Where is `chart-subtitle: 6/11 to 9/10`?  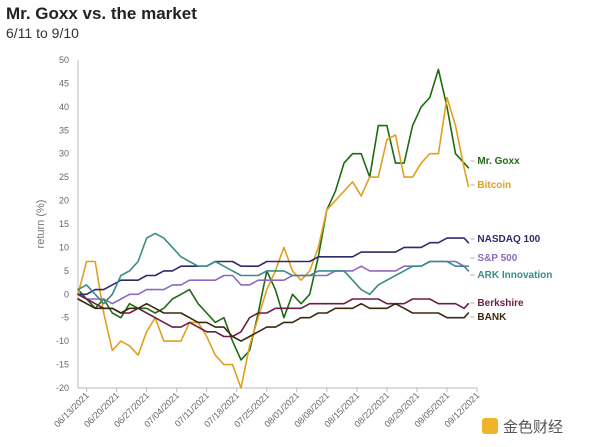
chart-subtitle: 6/11 to 9/10 is located at coordinates (42, 33).